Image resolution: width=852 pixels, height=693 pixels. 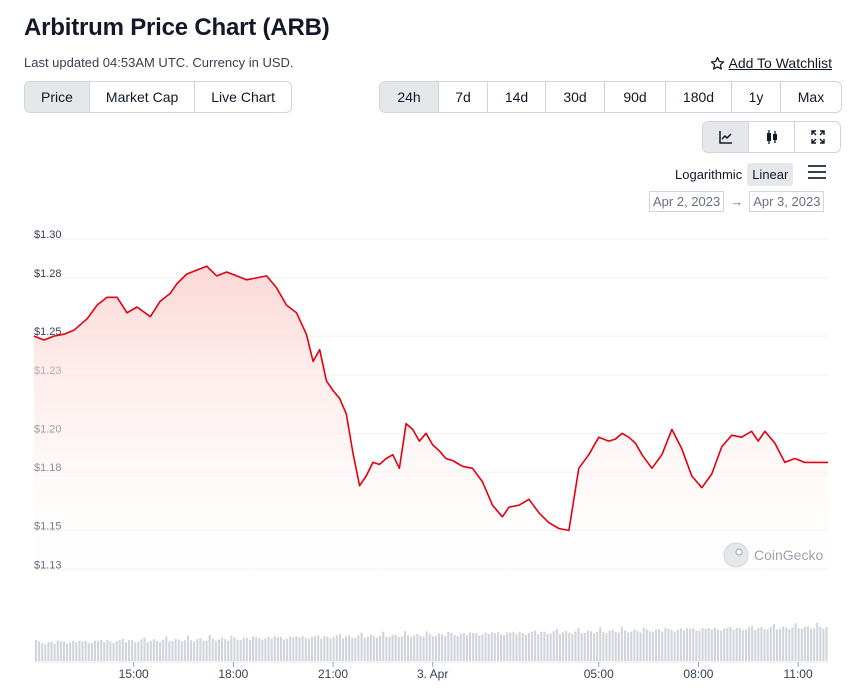 What do you see at coordinates (709, 174) in the screenshot?
I see `scale-logarithmic: Logarithmic` at bounding box center [709, 174].